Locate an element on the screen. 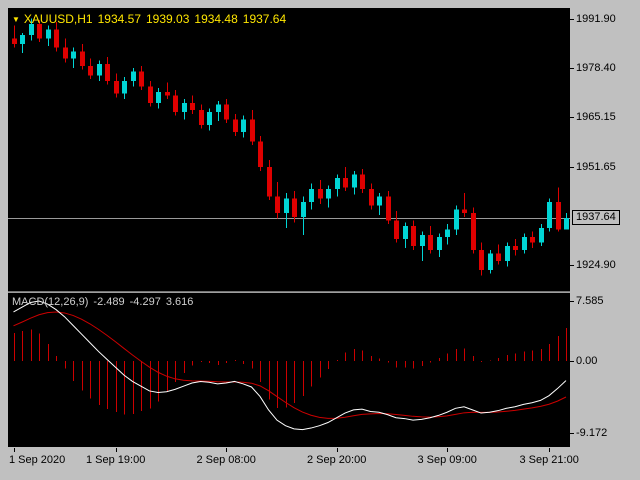  time-label: 2 Sep 08:00 is located at coordinates (226, 460).